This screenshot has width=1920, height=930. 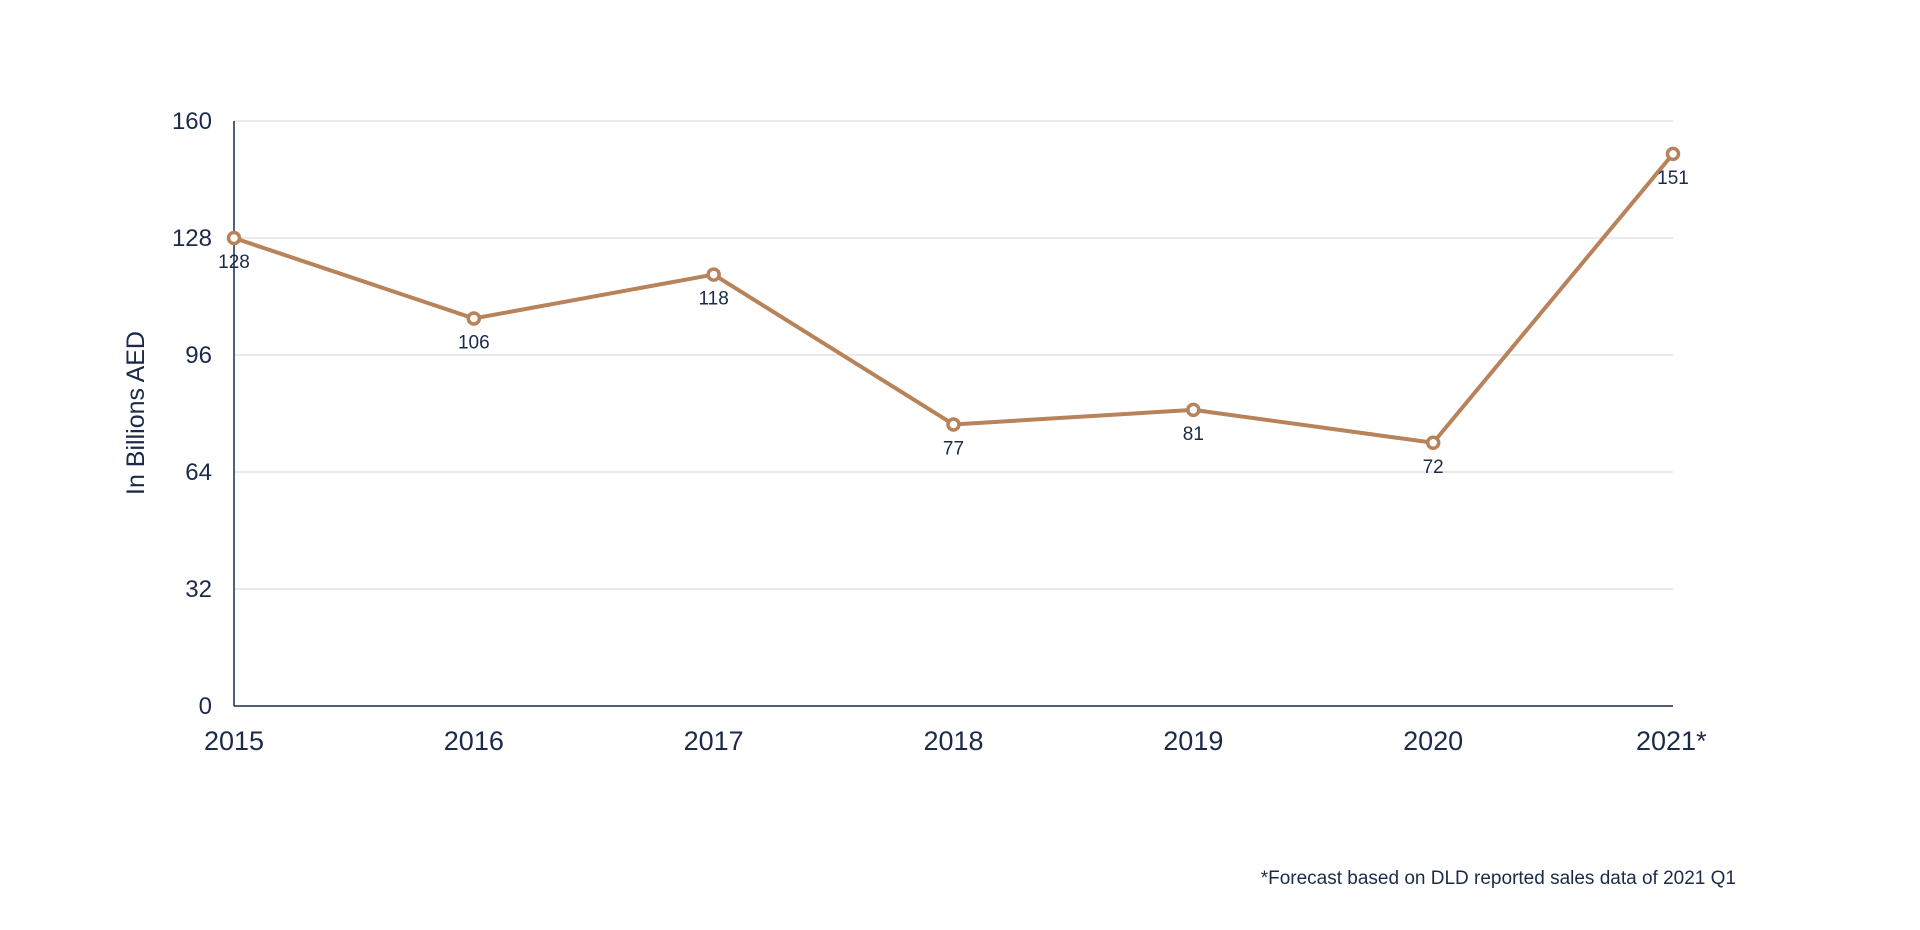 What do you see at coordinates (1193, 741) in the screenshot?
I see `x-tick-label: 2019` at bounding box center [1193, 741].